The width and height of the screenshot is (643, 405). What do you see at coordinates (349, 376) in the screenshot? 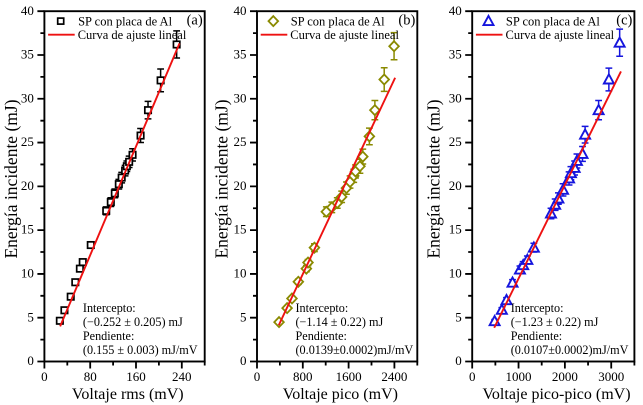
I see `svg-text: 1600` at bounding box center [349, 376].